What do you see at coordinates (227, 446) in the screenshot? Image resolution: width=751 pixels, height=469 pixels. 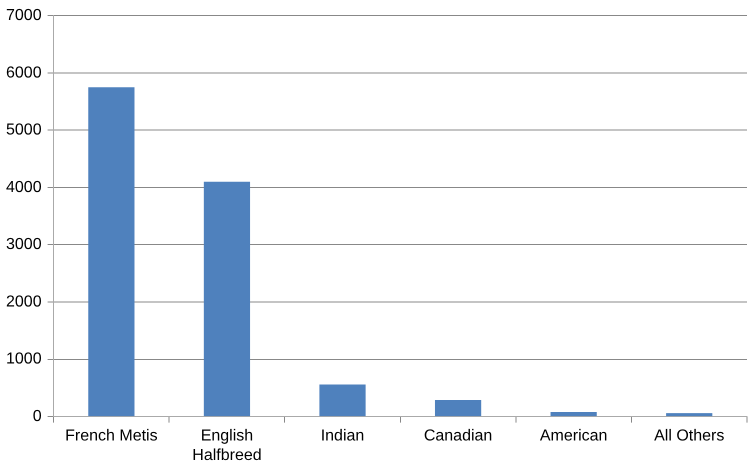 I see `x-tick-label: English Halfbreed` at bounding box center [227, 446].